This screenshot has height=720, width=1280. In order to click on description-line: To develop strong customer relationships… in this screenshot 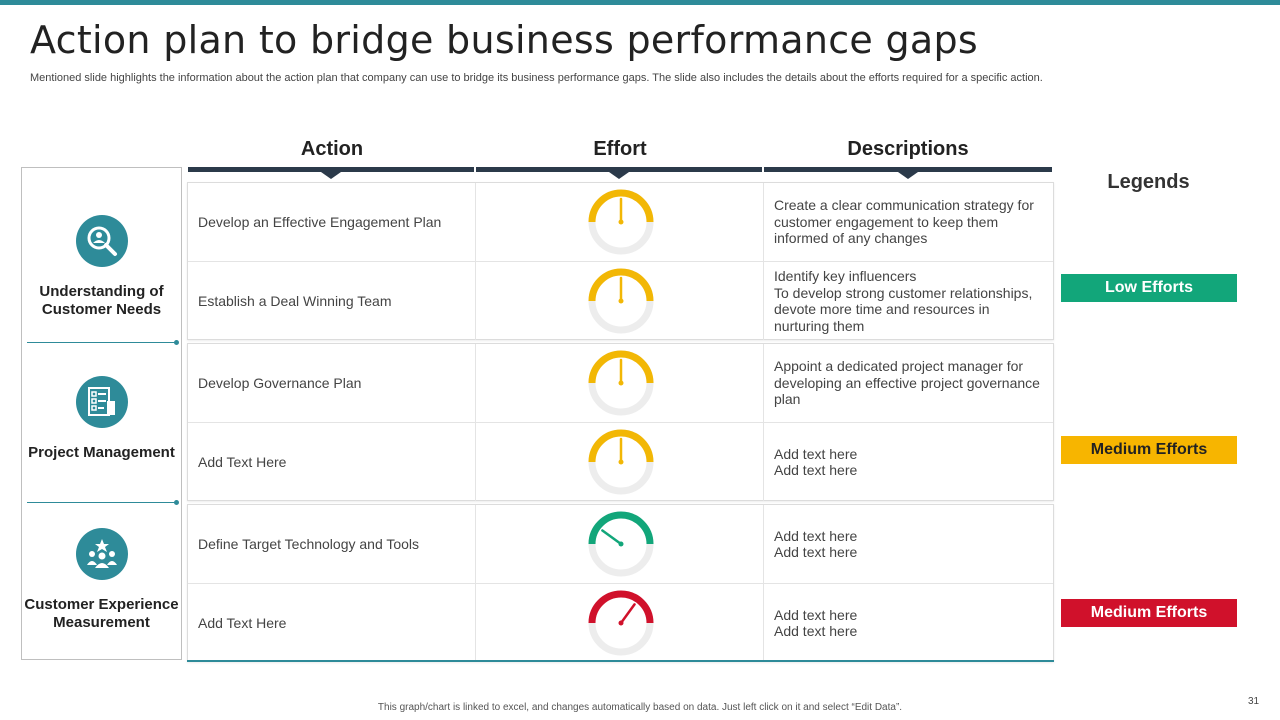, I will do `click(903, 309)`.